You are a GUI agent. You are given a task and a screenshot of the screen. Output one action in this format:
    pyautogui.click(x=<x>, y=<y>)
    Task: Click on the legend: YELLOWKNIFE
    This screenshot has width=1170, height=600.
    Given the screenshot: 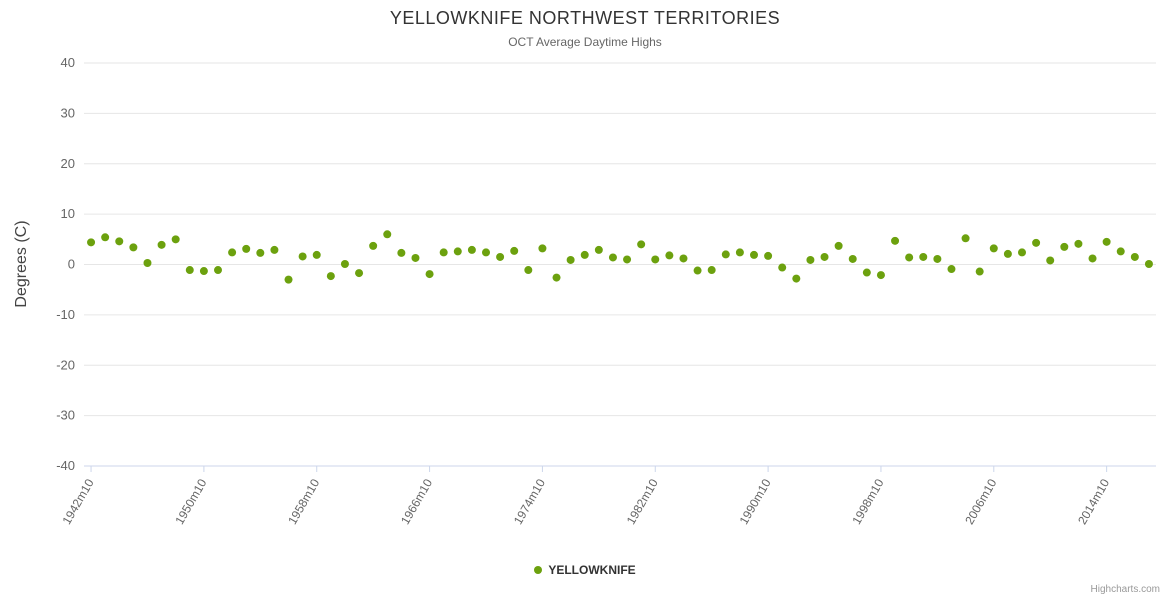 What is the action you would take?
    pyautogui.click(x=585, y=570)
    